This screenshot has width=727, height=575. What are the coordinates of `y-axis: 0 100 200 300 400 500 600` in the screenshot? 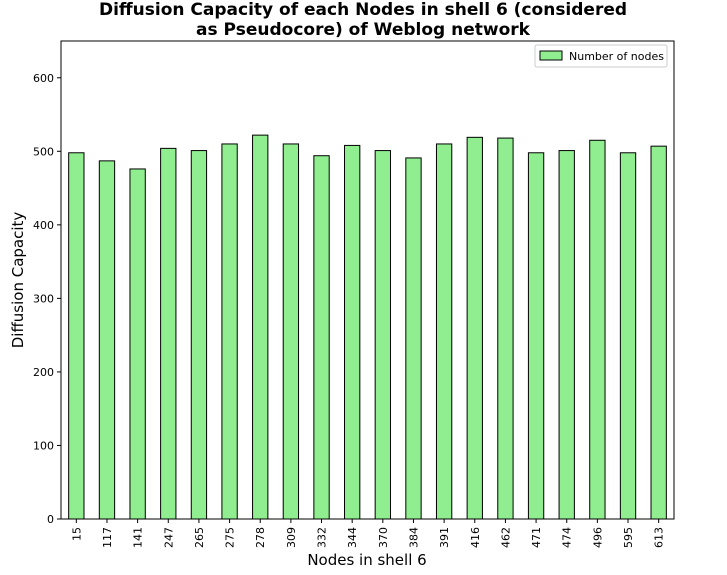 It's located at (47, 299).